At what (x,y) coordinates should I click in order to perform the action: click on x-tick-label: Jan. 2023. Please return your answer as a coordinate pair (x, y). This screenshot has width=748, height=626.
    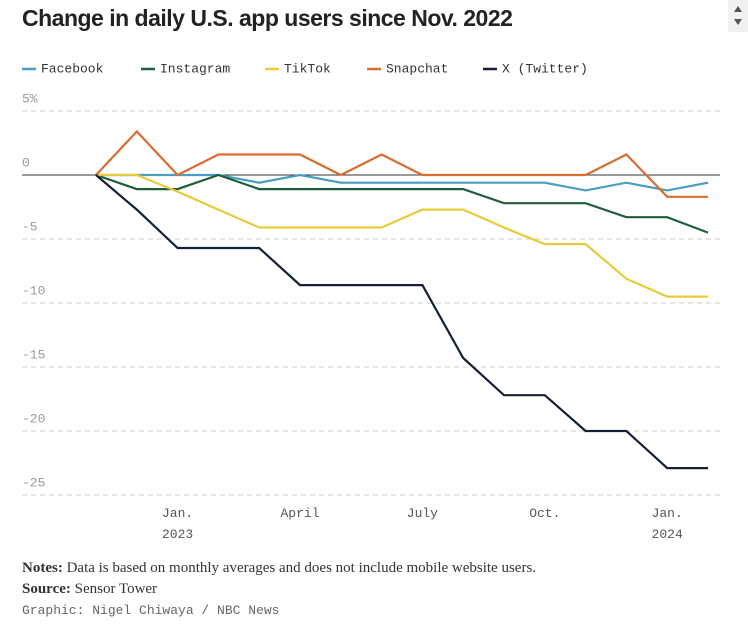
    Looking at the image, I should click on (177, 524).